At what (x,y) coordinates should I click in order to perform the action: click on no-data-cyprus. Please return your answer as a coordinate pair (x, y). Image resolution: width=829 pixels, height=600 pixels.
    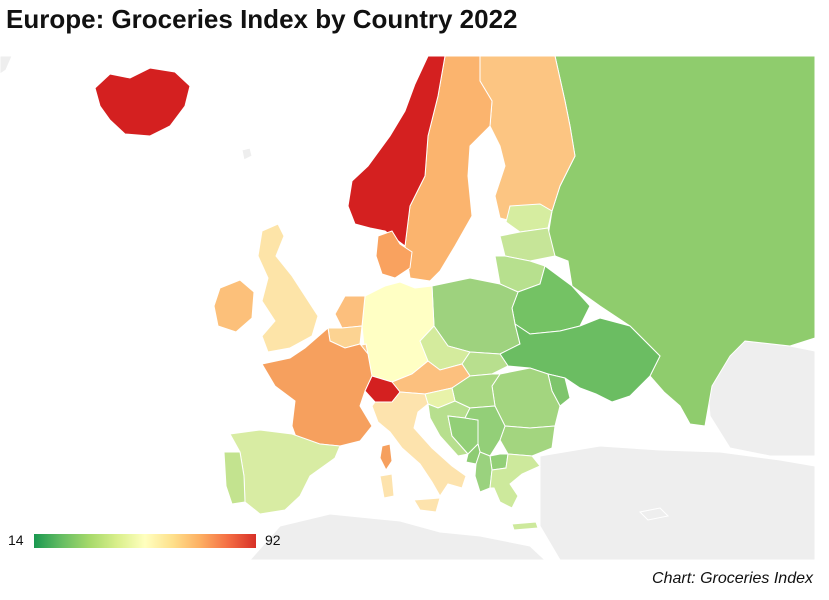
    Looking at the image, I should click on (654, 514).